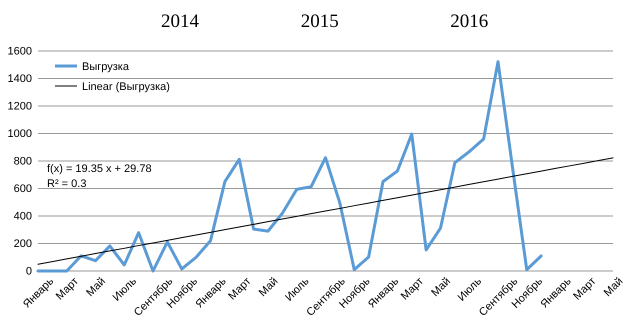 This screenshot has width=638, height=334. Describe the element at coordinates (23, 244) in the screenshot. I see `y-tick-label: 200` at that location.